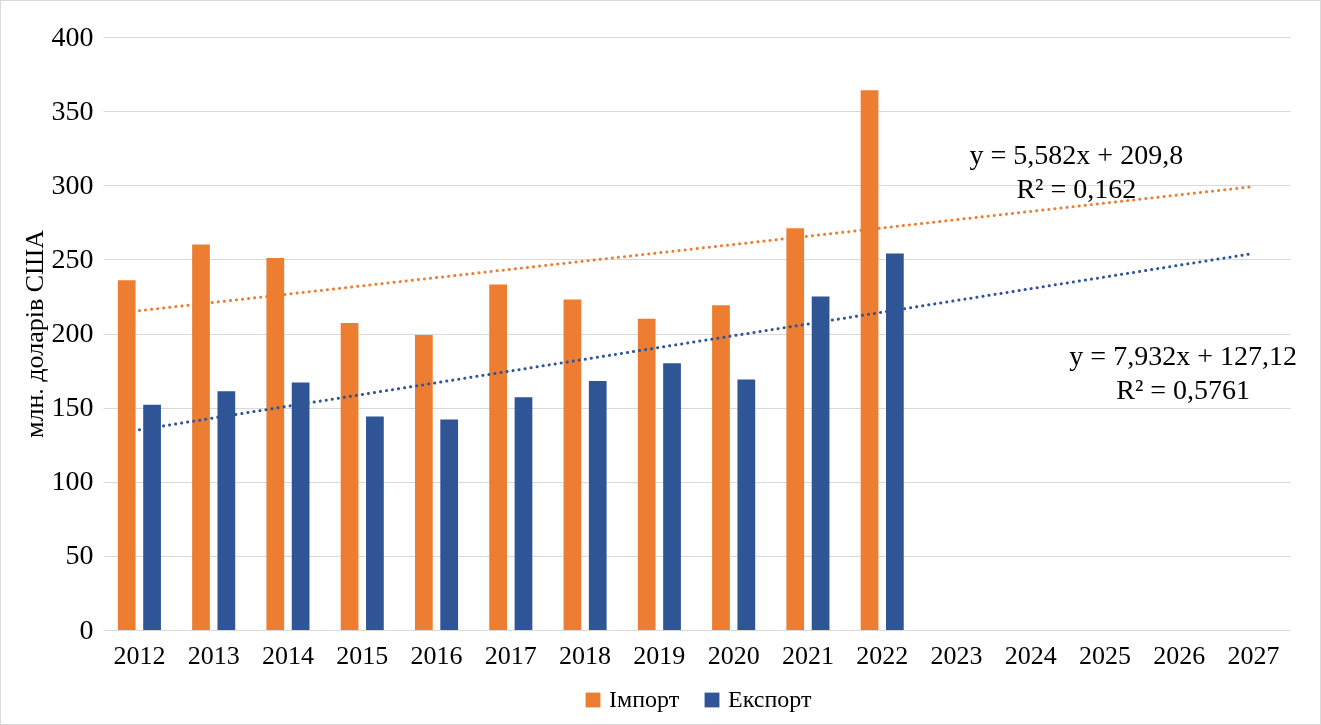  What do you see at coordinates (72, 258) in the screenshot?
I see `y-tick-label: 250` at bounding box center [72, 258].